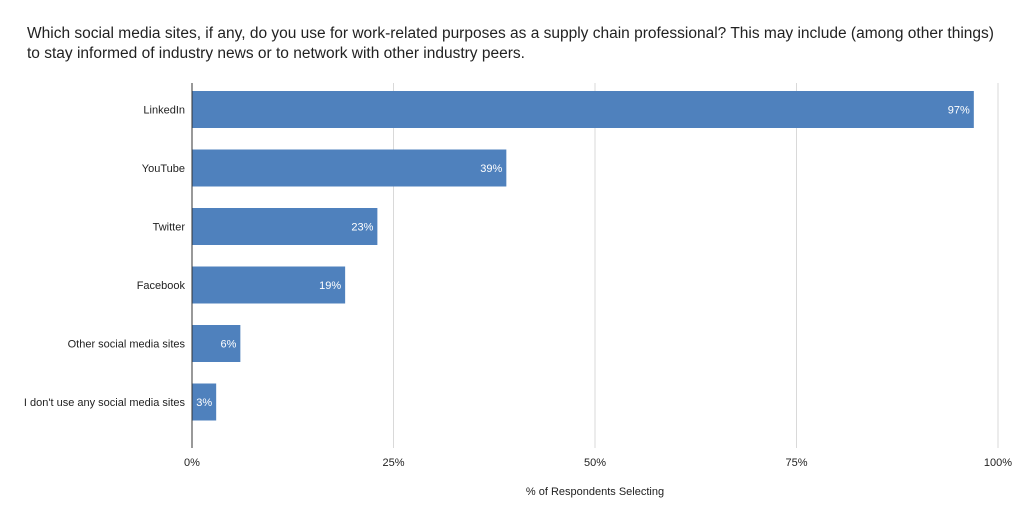  Describe the element at coordinates (169, 228) in the screenshot. I see `category-label: Twitter` at that location.